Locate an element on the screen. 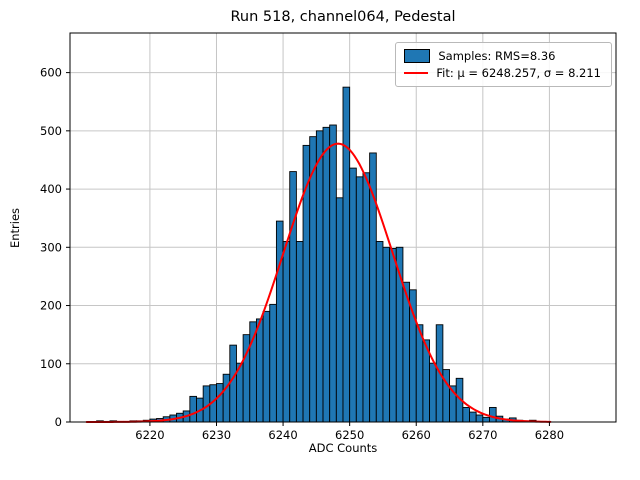  legend-label-fit: Fit: μ = 6248.257, σ = 8.211 is located at coordinates (518, 73).